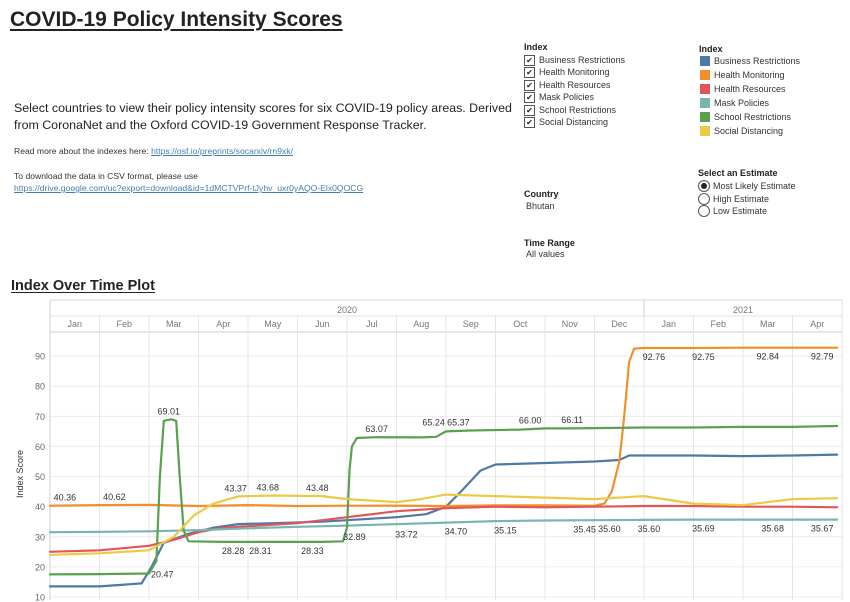 Image resolution: width=850 pixels, height=602 pixels. Describe the element at coordinates (40, 387) in the screenshot. I see `y-tick-label: 80` at that location.